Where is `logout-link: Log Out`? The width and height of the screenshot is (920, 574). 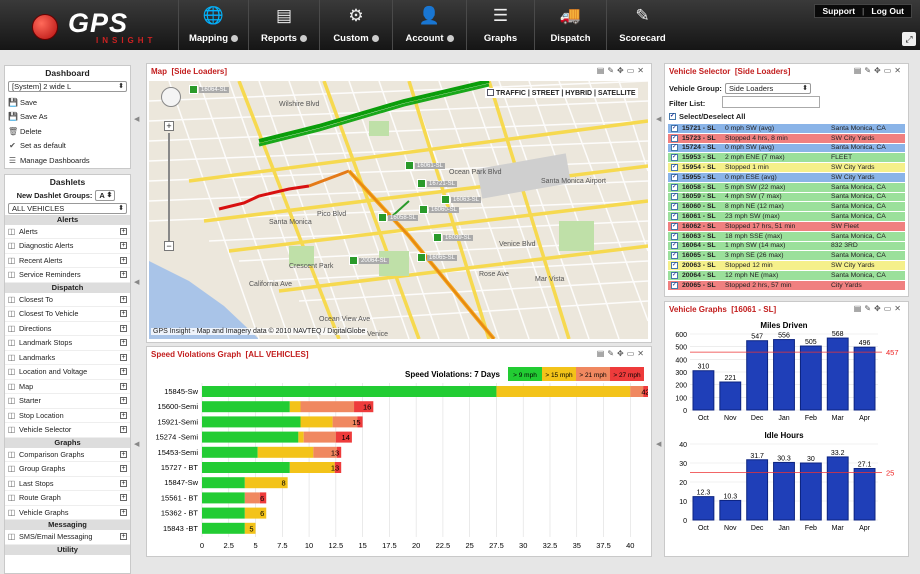 logout-link: Log Out is located at coordinates (887, 11).